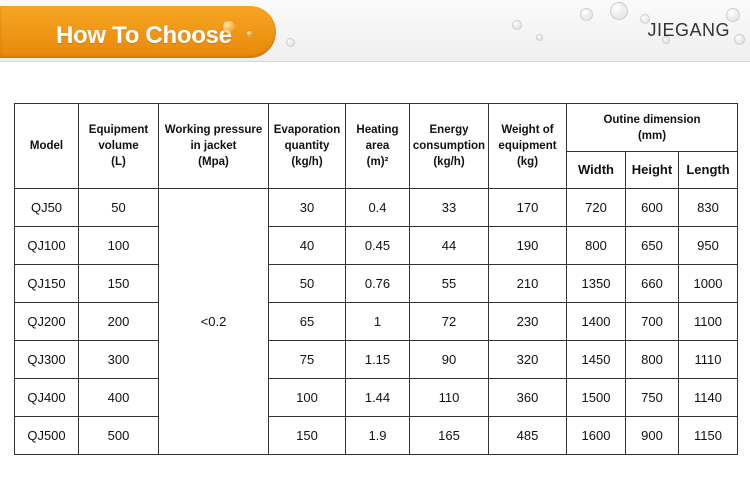 The image size is (750, 492). What do you see at coordinates (596, 435) in the screenshot?
I see `cell-width: 1600` at bounding box center [596, 435].